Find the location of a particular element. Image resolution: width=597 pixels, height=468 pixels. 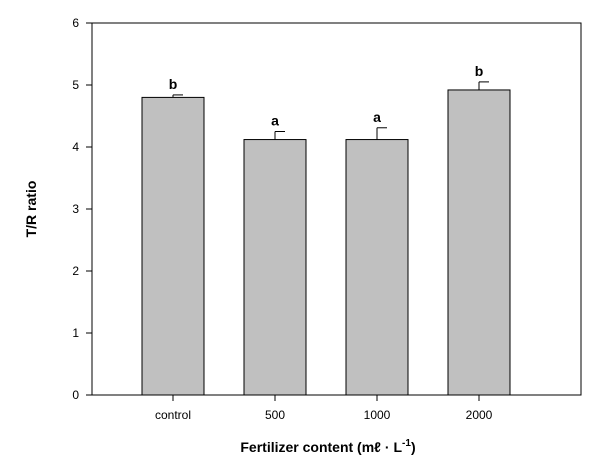

bar-2000 is located at coordinates (479, 242).